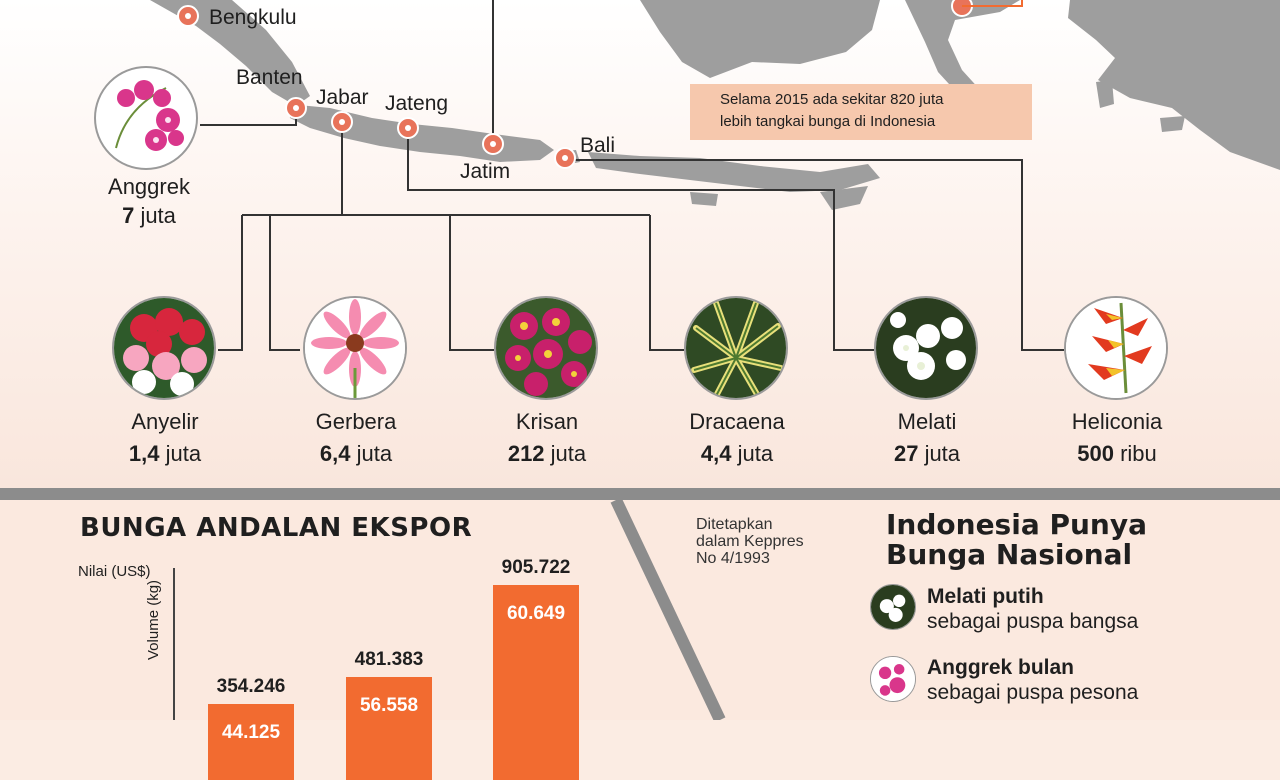 The image size is (1280, 780). I want to click on heliconia-icon, so click(1116, 348).